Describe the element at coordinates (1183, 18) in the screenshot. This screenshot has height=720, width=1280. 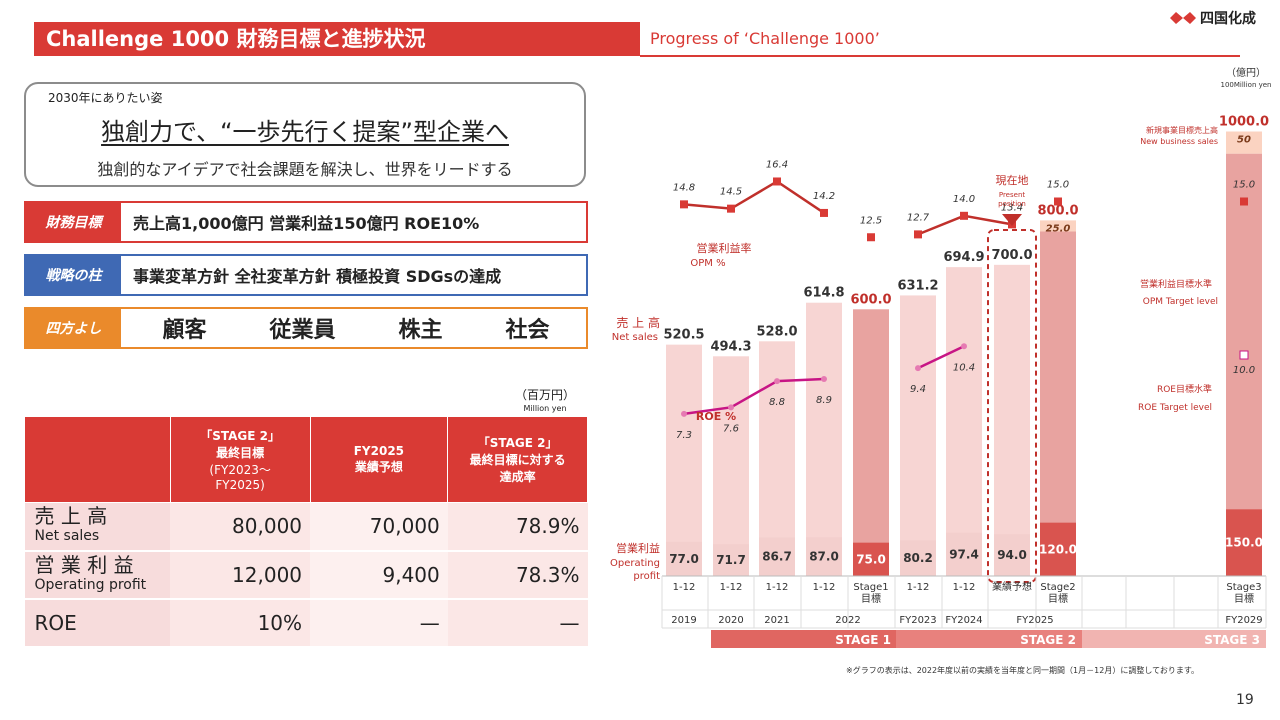
I see `logo-icon` at that location.